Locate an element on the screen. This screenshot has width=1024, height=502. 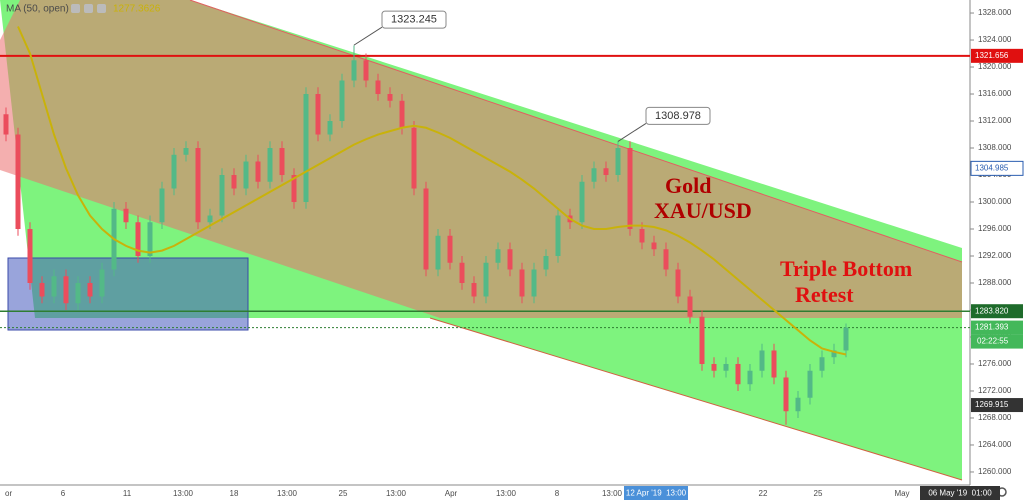
y-tick-label: 1296.000 is located at coordinates (995, 228).